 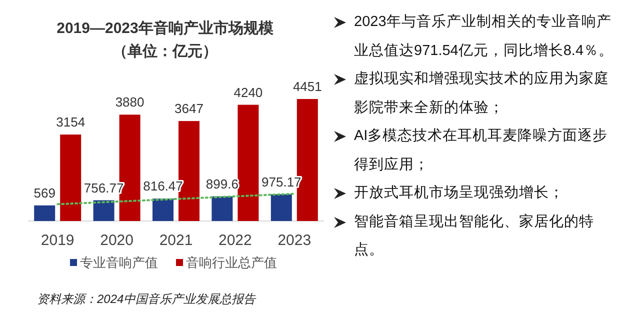 What do you see at coordinates (57, 240) in the screenshot?
I see `x-tick-label: 2019` at bounding box center [57, 240].